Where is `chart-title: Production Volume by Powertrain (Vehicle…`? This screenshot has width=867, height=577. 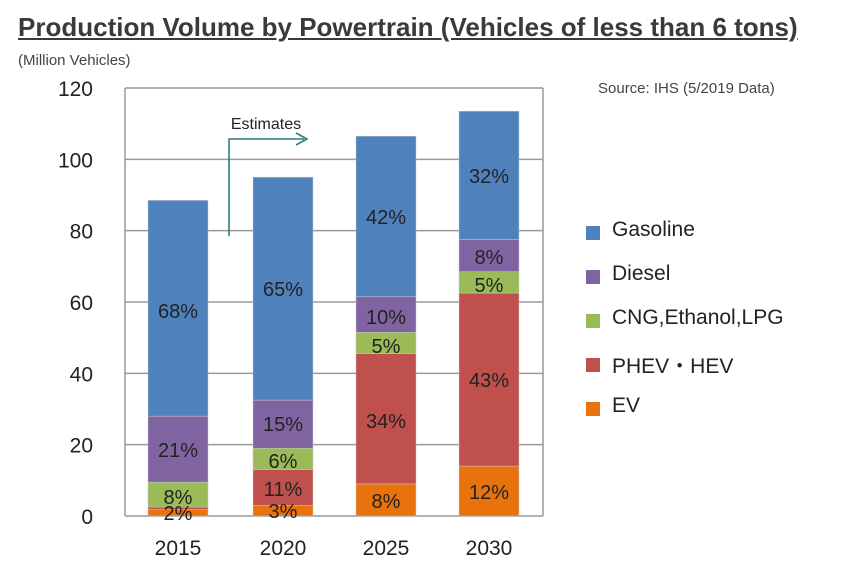
chart-title: Production Volume by Powertrain (Vehicle… is located at coordinates (408, 27).